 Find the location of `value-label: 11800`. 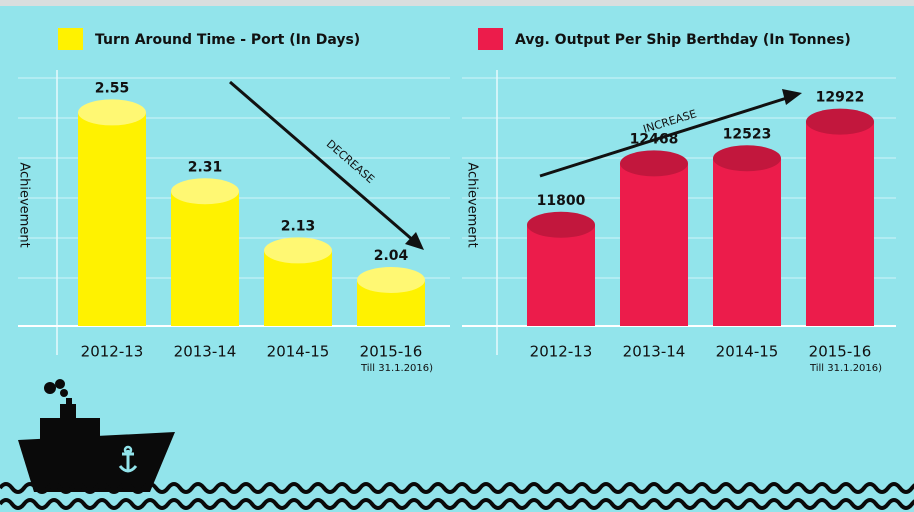

value-label: 11800 is located at coordinates (561, 201).